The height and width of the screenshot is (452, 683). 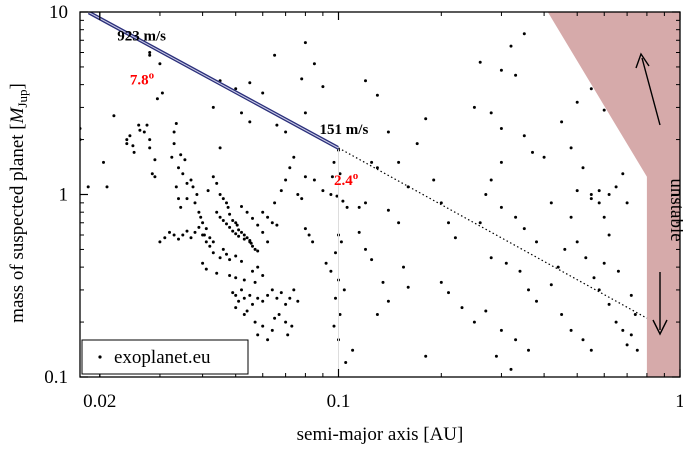 I want to click on y-tick-label: 1, so click(x=64, y=195).